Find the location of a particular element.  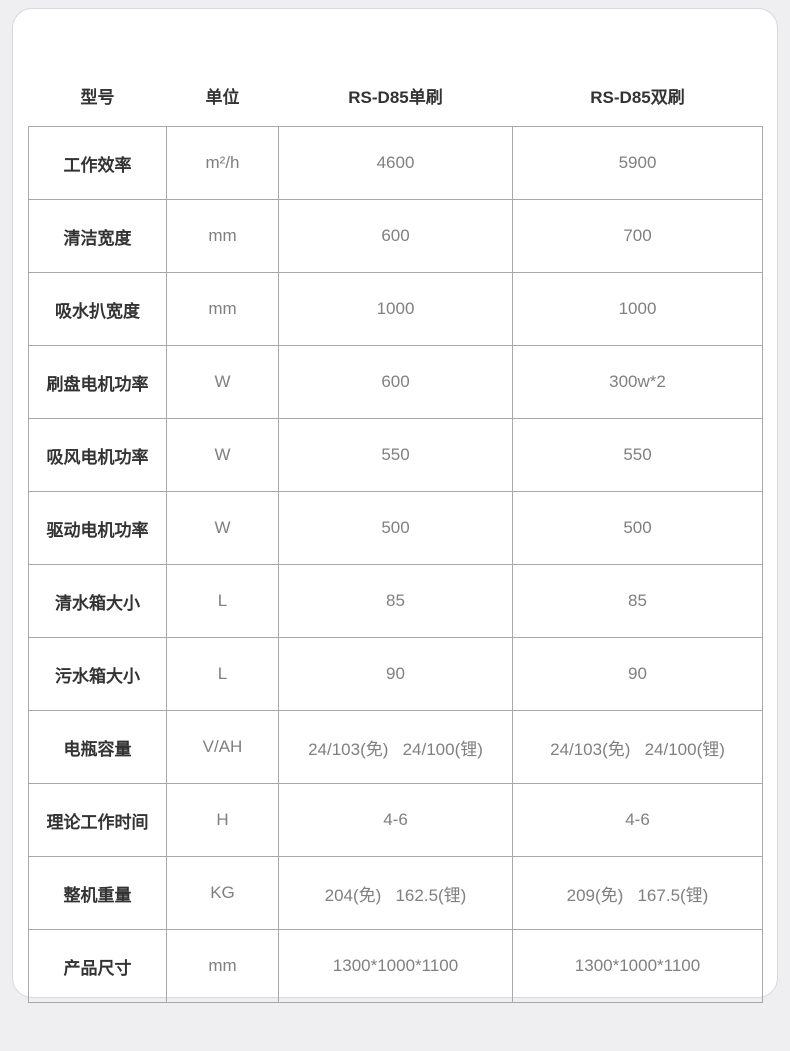

table-row: 整机重量 KG 204(免) 162.5(锂) 209(免) 167.5(锂) is located at coordinates (395, 893).